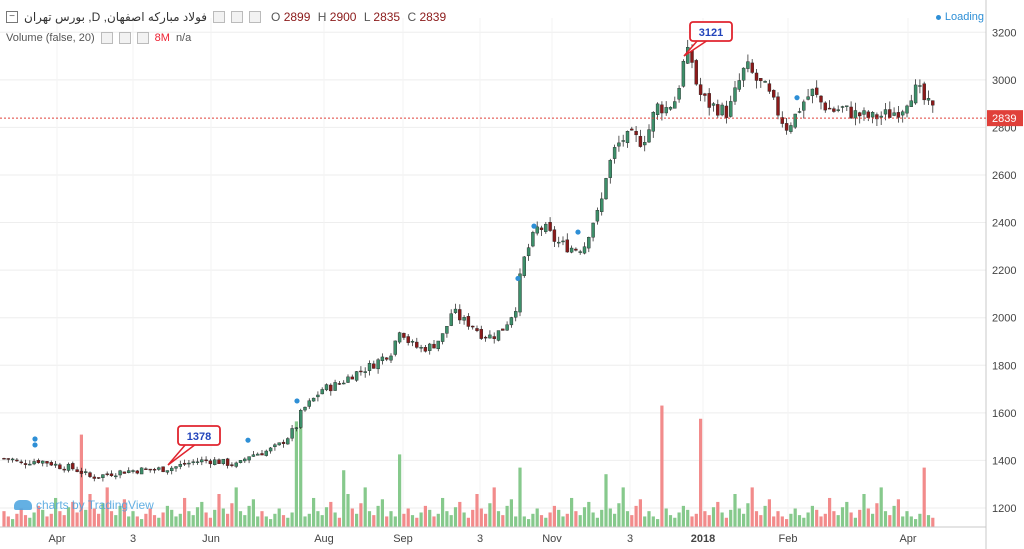 Image resolution: width=1024 pixels, height=549 pixels. Describe the element at coordinates (255, 17) in the screenshot. I see `close-icon` at that location.